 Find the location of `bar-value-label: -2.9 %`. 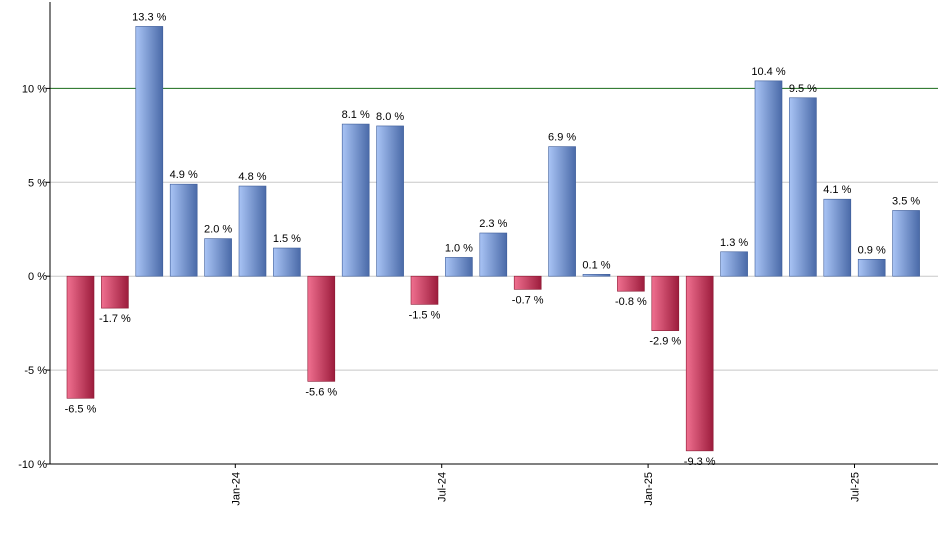

bar-value-label: -2.9 % is located at coordinates (665, 342).